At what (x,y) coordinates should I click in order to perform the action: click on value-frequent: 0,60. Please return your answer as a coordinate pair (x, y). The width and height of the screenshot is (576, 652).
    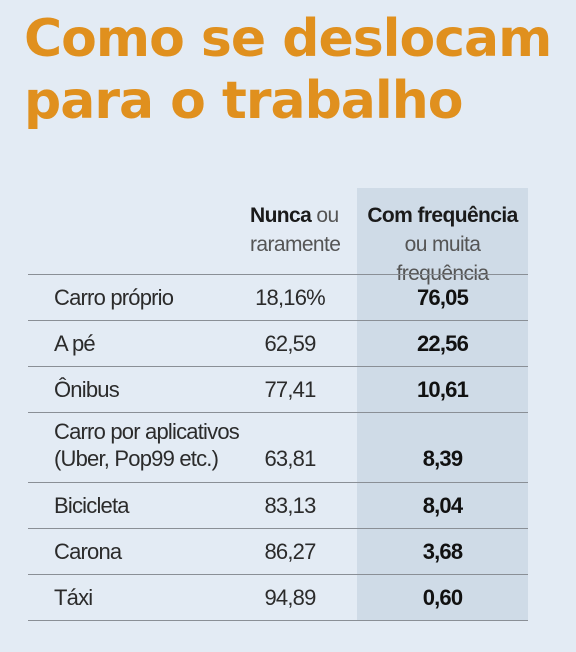
    Looking at the image, I should click on (442, 597).